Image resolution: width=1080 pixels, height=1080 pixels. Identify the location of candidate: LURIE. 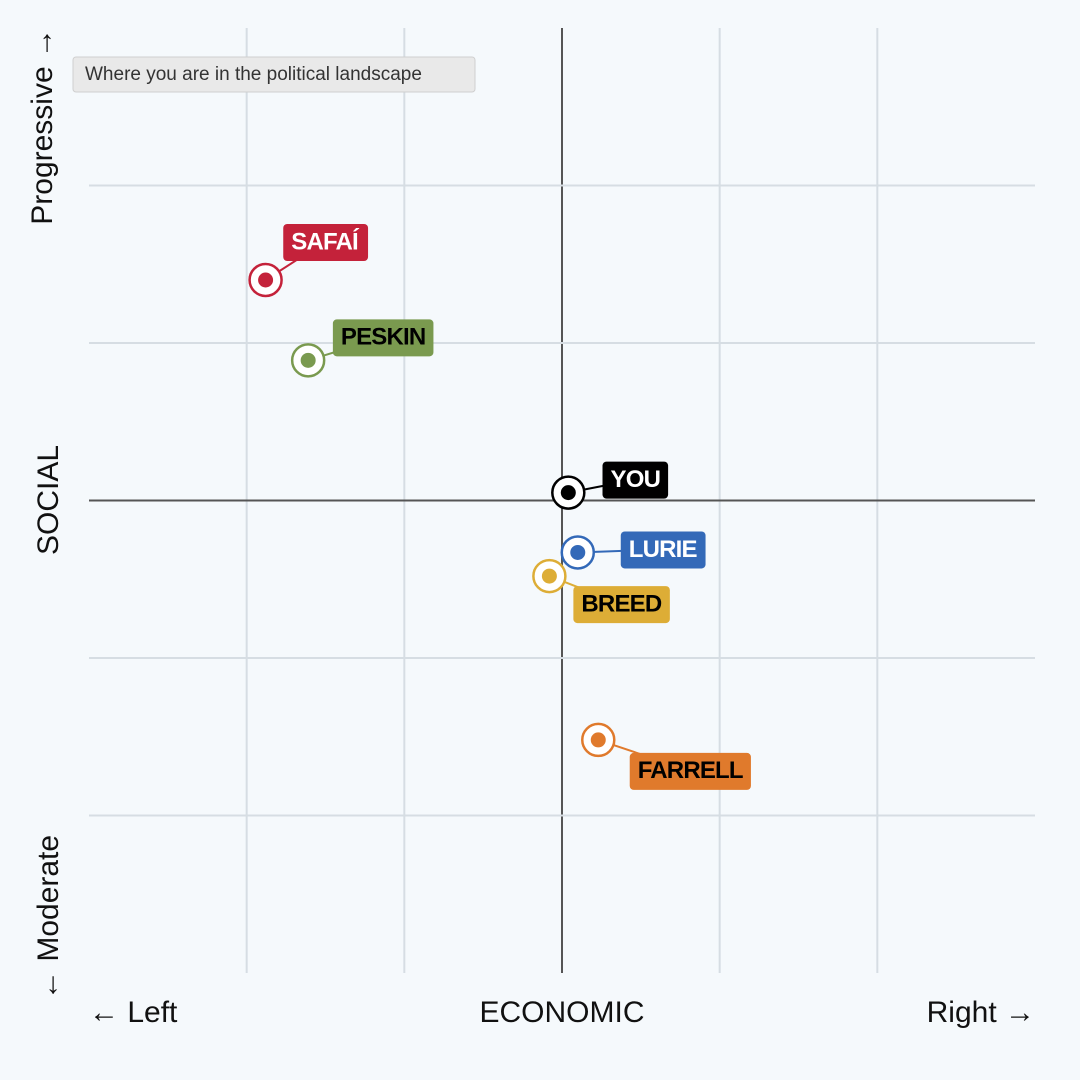
(633, 550).